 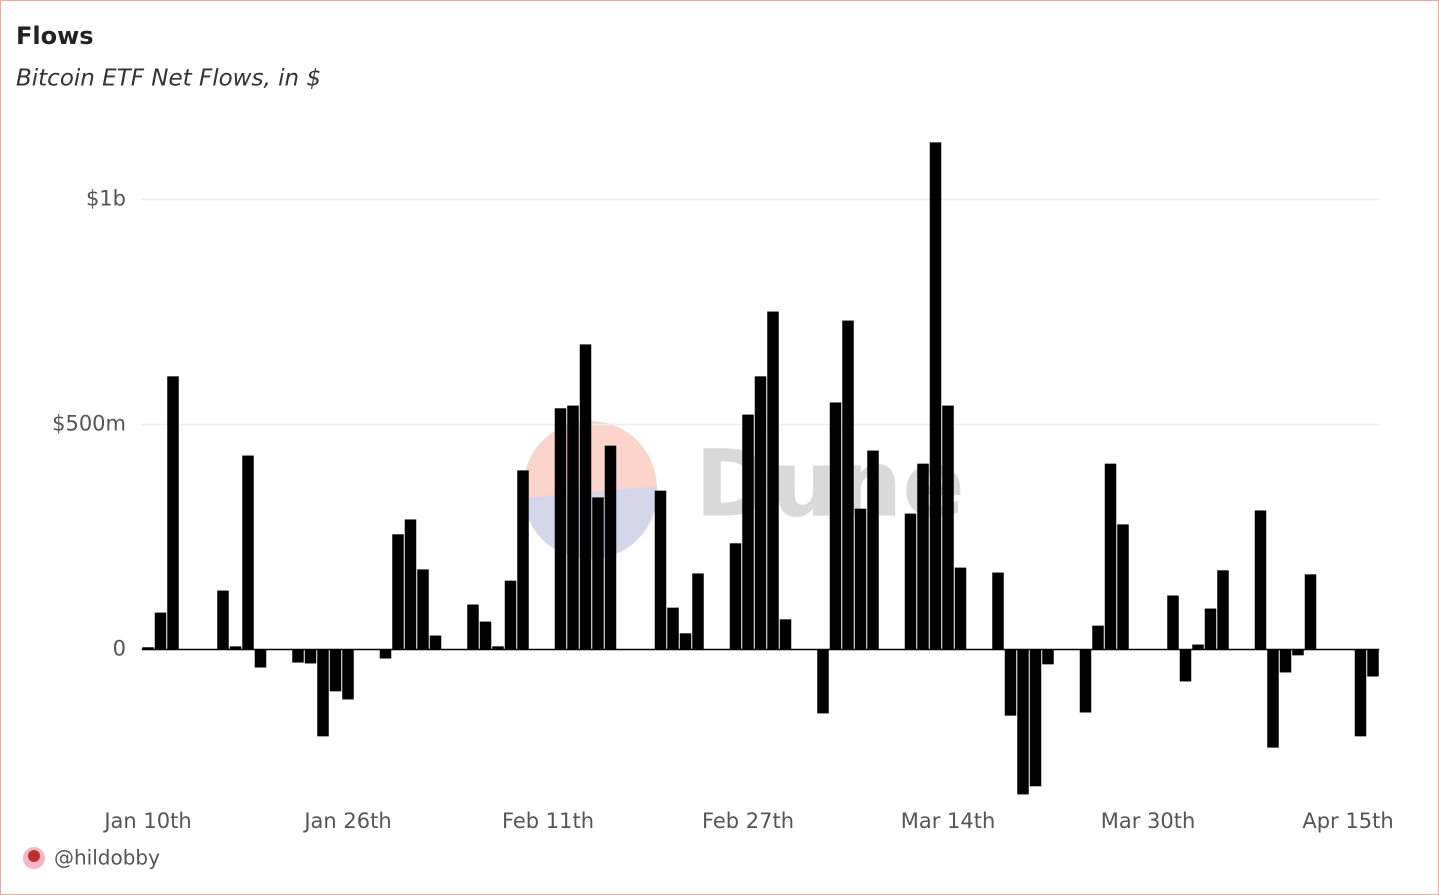 I want to click on author: @hildobby, so click(x=107, y=858).